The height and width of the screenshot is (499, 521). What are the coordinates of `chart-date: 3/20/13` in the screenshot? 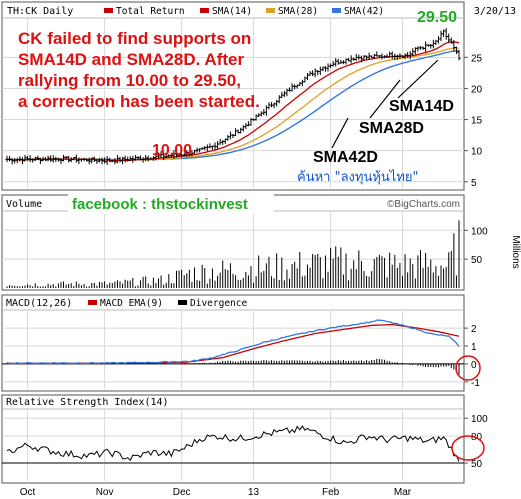 It's located at (495, 11).